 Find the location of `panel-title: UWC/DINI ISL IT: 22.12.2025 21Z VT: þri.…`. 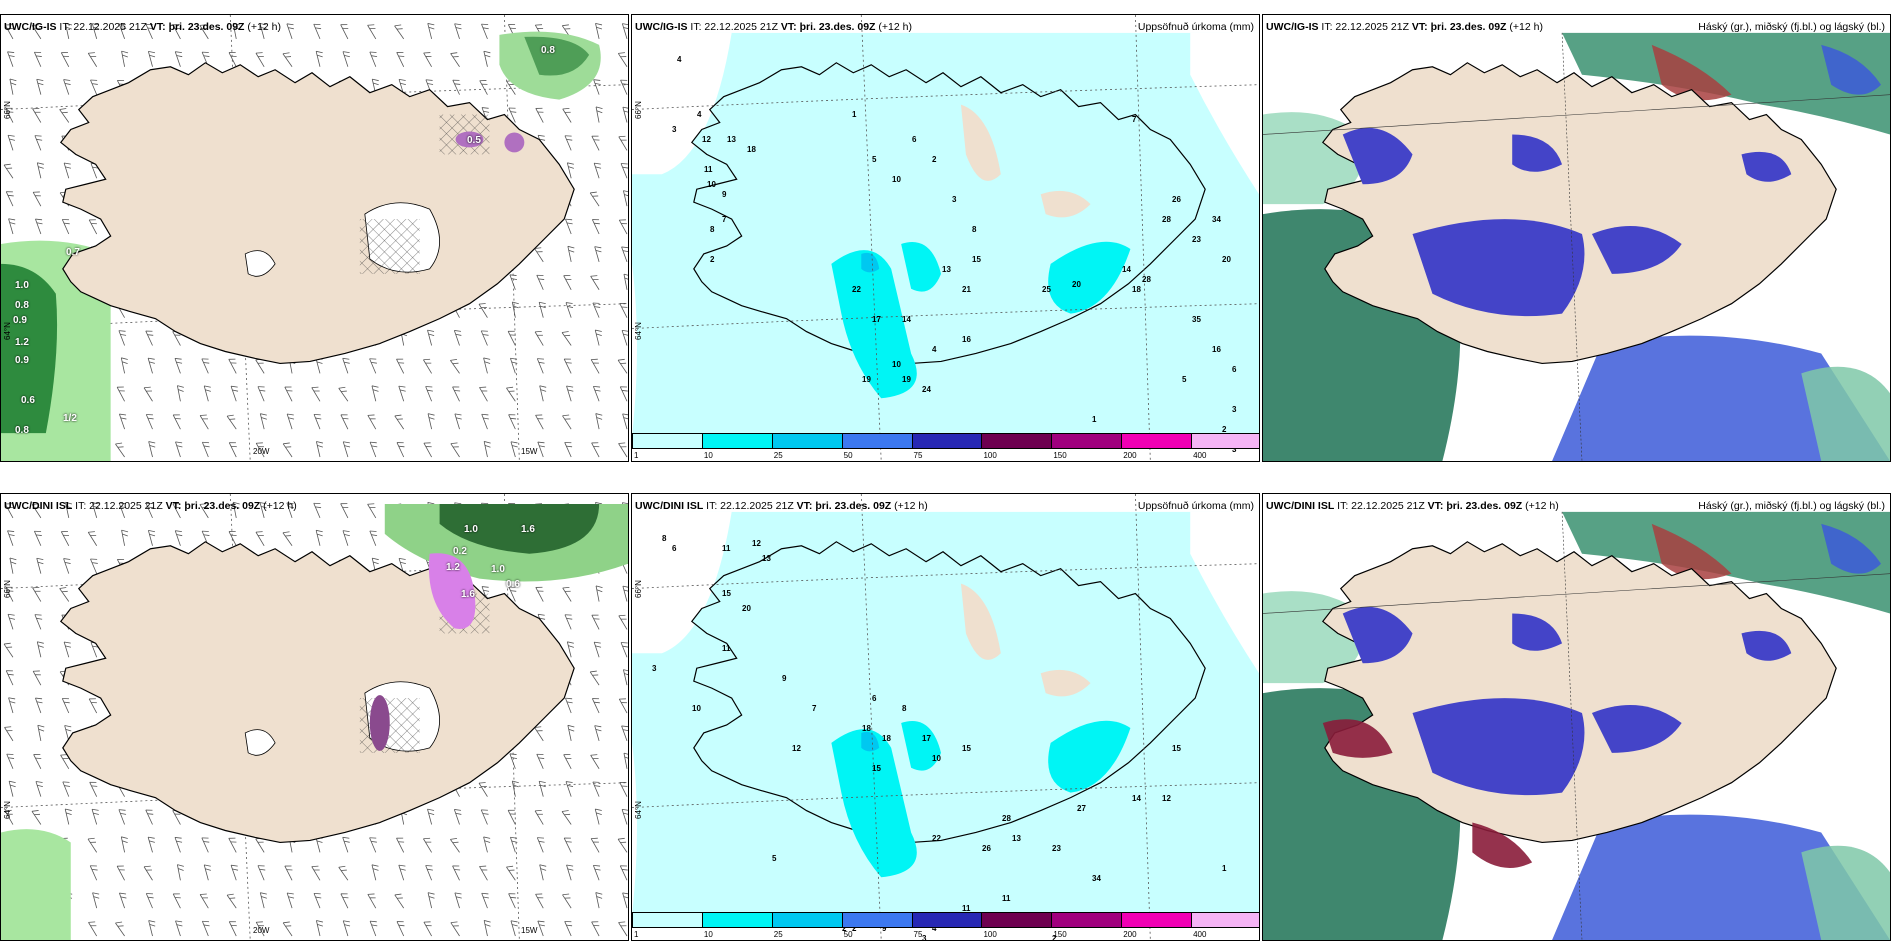

panel-title: UWC/DINI ISL IT: 22.12.2025 21Z VT: þri.… is located at coordinates (781, 506).